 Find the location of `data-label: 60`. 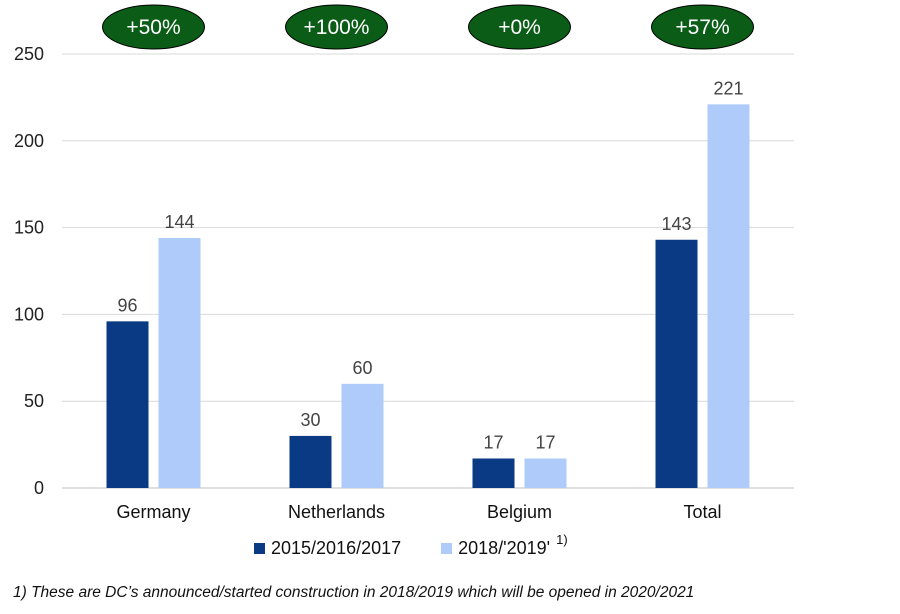

data-label: 60 is located at coordinates (362, 368).